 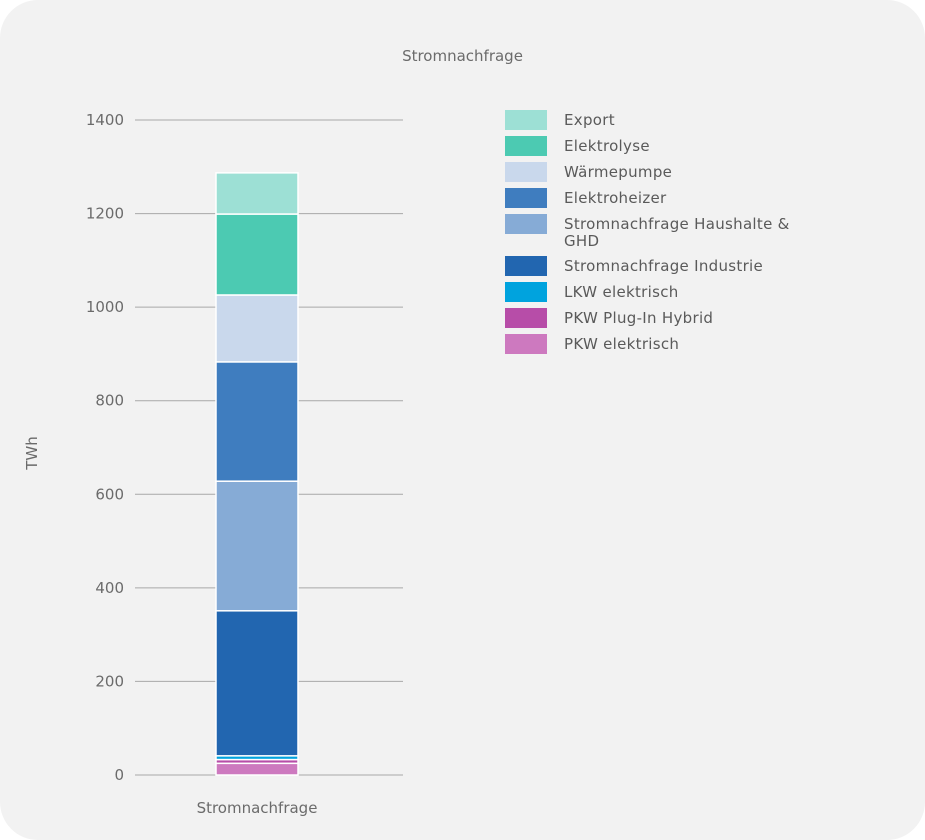 I want to click on legend-item: PKW elektrisch, so click(x=665, y=344).